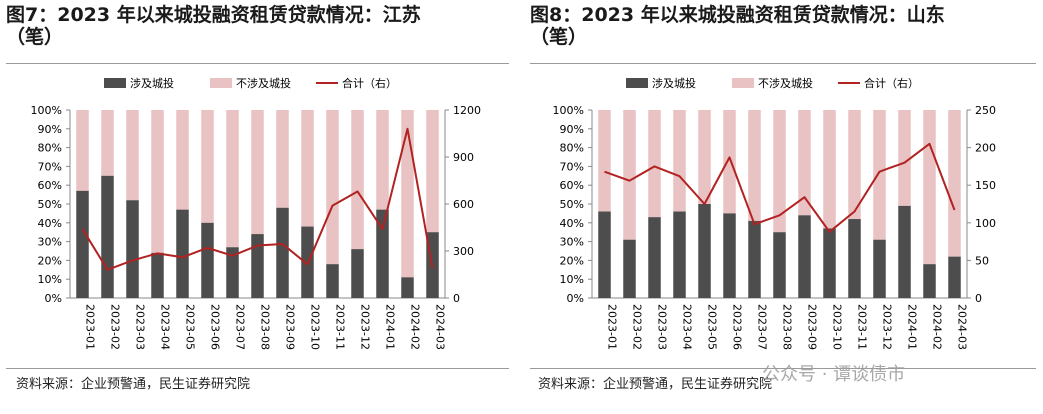 The image size is (1043, 414). I want to click on x-tick-label: 2023-01, so click(90, 327).